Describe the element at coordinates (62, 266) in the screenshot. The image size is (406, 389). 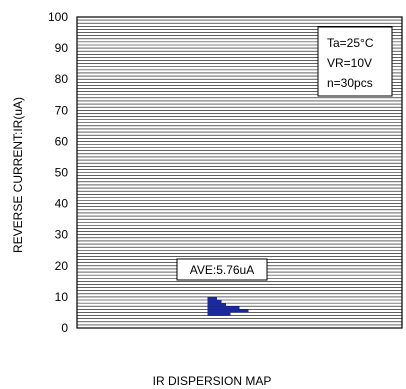
I see `y-tick-label: 20` at that location.